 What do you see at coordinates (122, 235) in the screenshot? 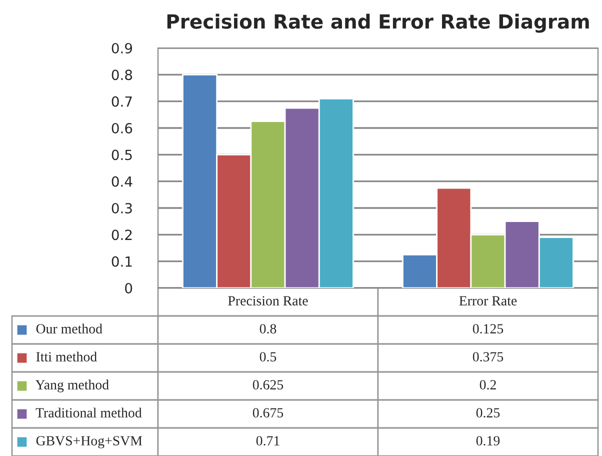
I see `y-tick-label: 0.2` at bounding box center [122, 235].